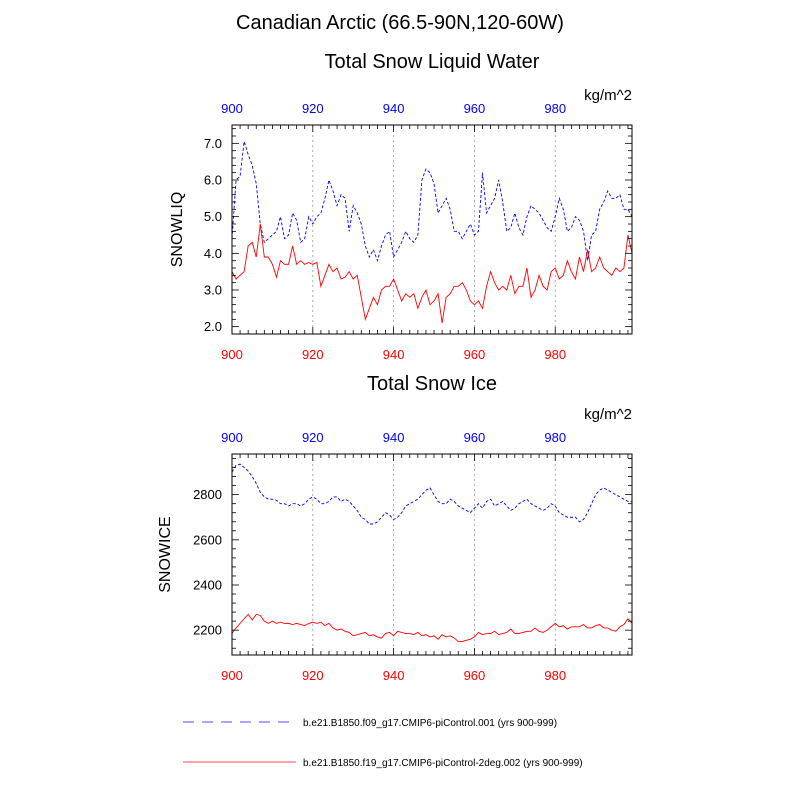  Describe the element at coordinates (213, 143) in the screenshot. I see `y-tick-label: 7.0` at that location.